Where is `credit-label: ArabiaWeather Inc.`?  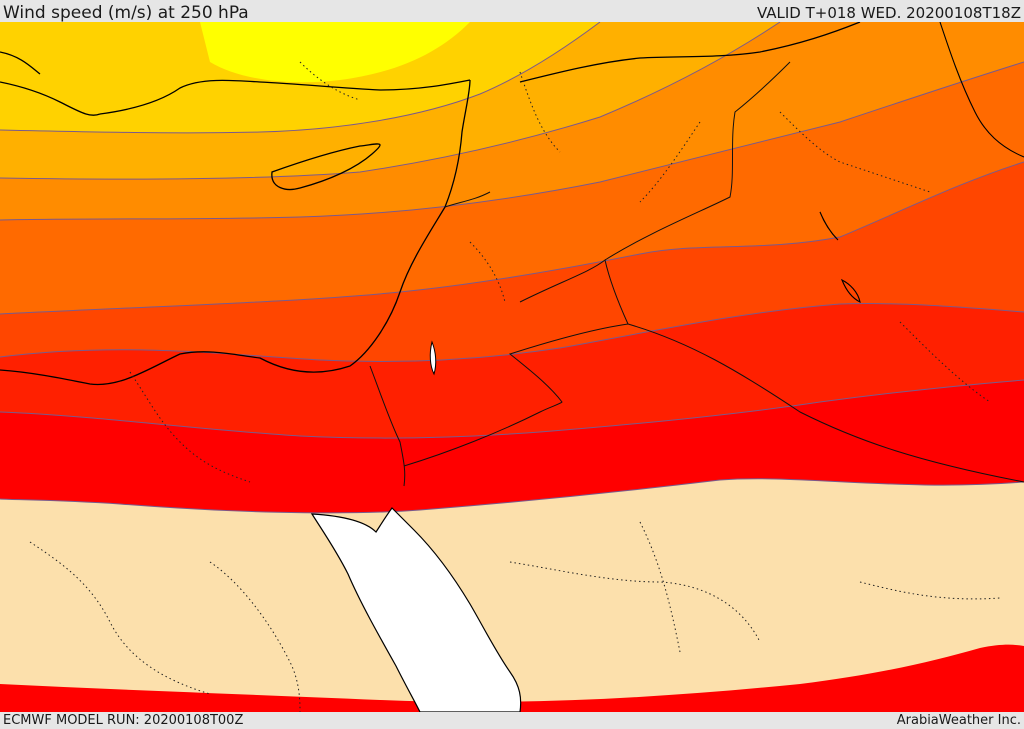 credit-label: ArabiaWeather Inc. is located at coordinates (958, 720).